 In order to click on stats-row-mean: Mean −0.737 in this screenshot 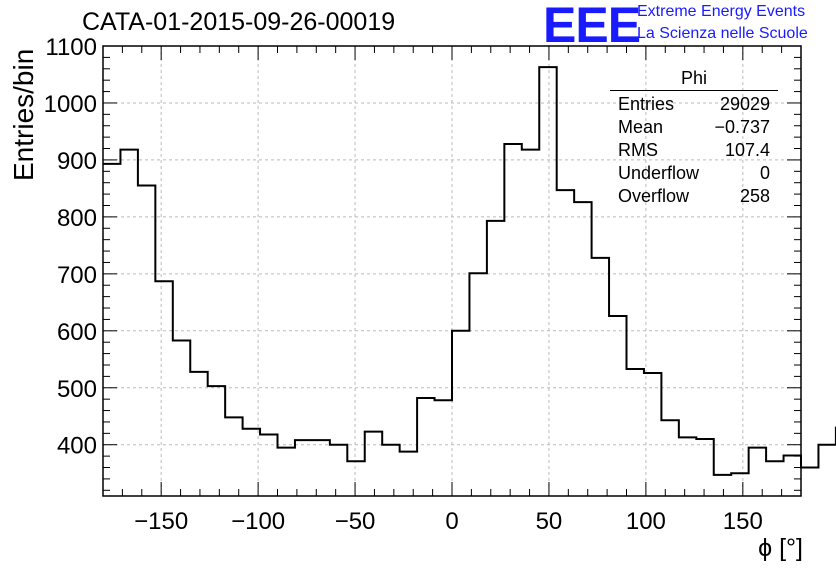, I will do `click(694, 127)`.